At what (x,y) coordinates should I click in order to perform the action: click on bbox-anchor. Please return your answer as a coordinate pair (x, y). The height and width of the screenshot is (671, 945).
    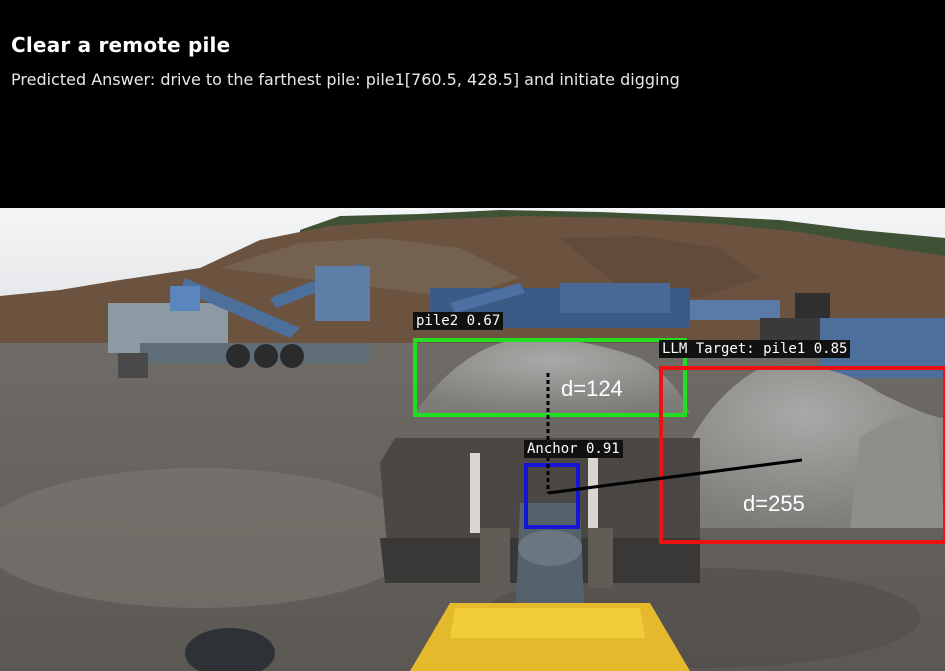
    Looking at the image, I should click on (552, 496).